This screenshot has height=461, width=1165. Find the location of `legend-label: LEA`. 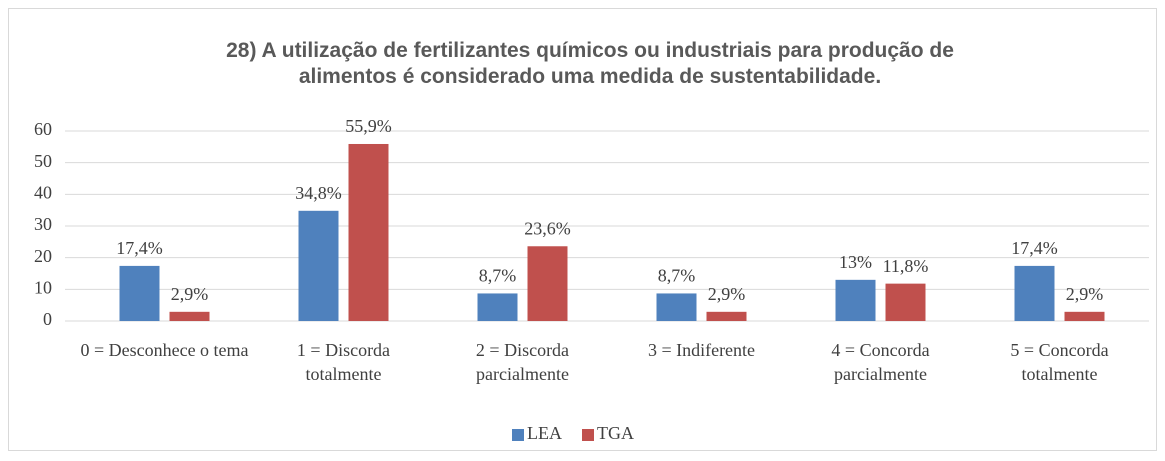

legend-label: LEA is located at coordinates (544, 433).